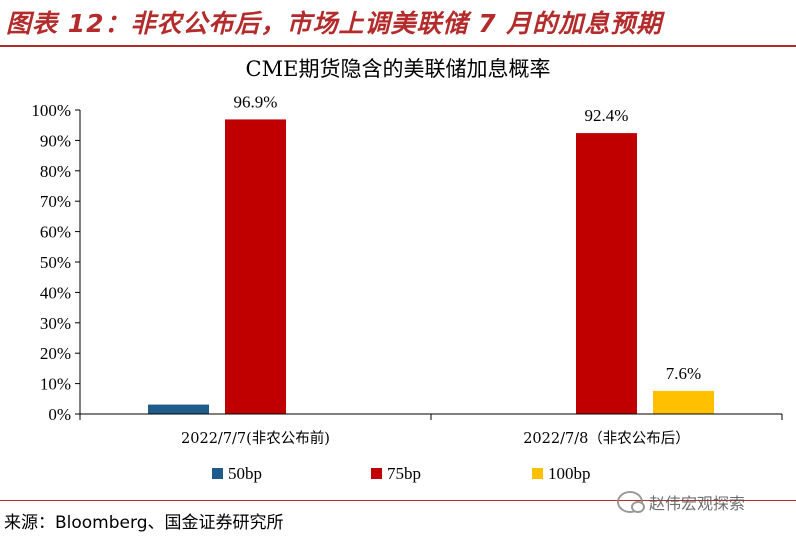 This screenshot has width=796, height=539. Describe the element at coordinates (256, 101) in the screenshot. I see `data-label: 96.9%` at that location.